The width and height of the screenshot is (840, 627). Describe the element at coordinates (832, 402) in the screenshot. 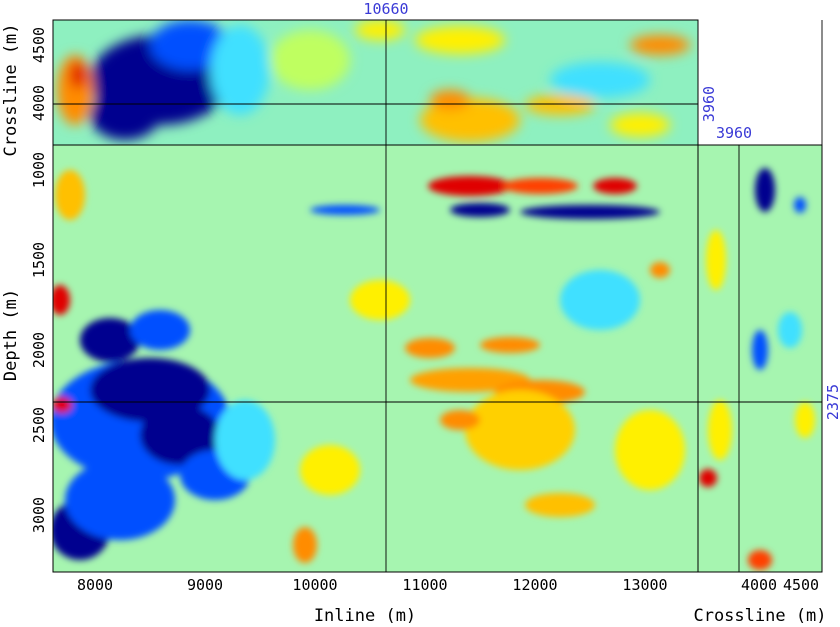

I see `depth-slice-label: 2375` at that location.